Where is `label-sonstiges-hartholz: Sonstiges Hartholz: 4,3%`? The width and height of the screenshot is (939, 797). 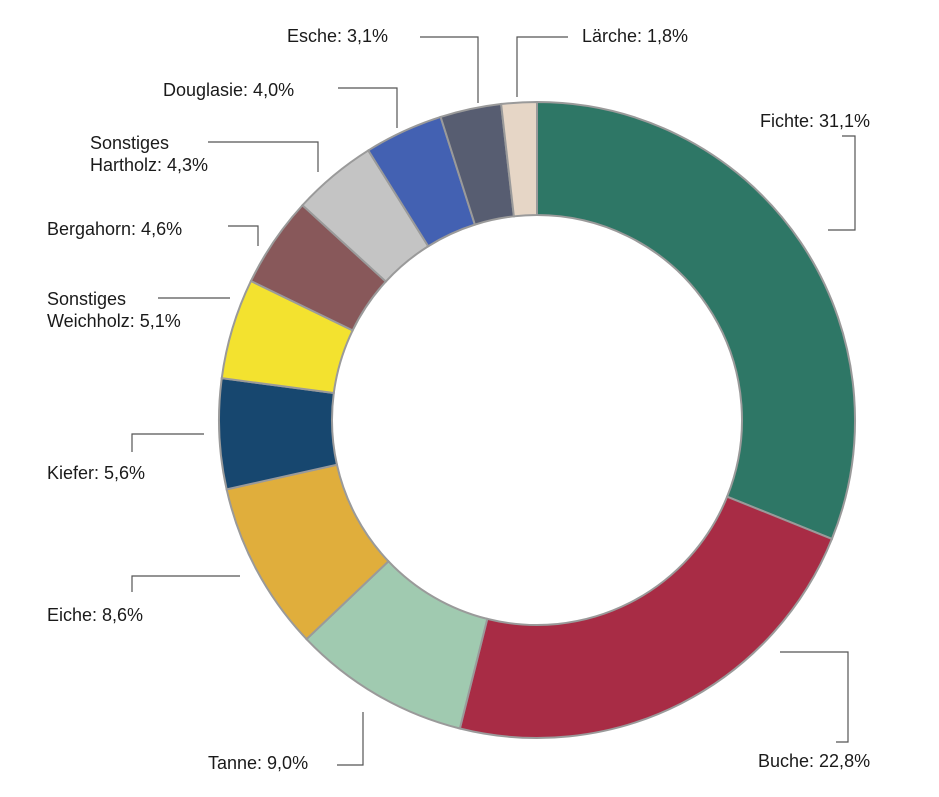 label-sonstiges-hartholz: Sonstiges Hartholz: 4,3% is located at coordinates (149, 154).